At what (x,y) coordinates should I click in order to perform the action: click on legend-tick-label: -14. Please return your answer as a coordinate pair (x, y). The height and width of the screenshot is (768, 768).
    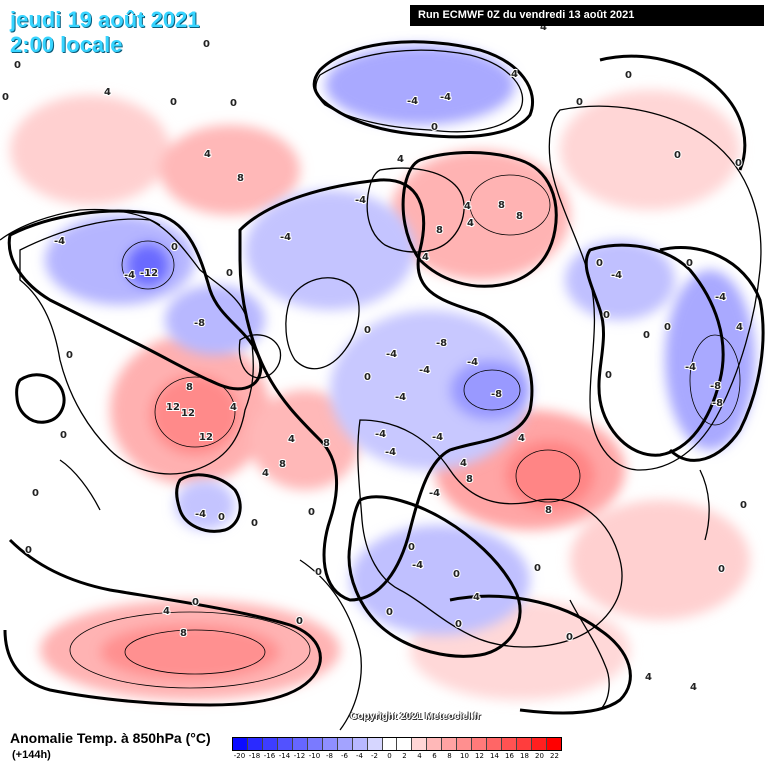
    Looking at the image, I should click on (284, 756).